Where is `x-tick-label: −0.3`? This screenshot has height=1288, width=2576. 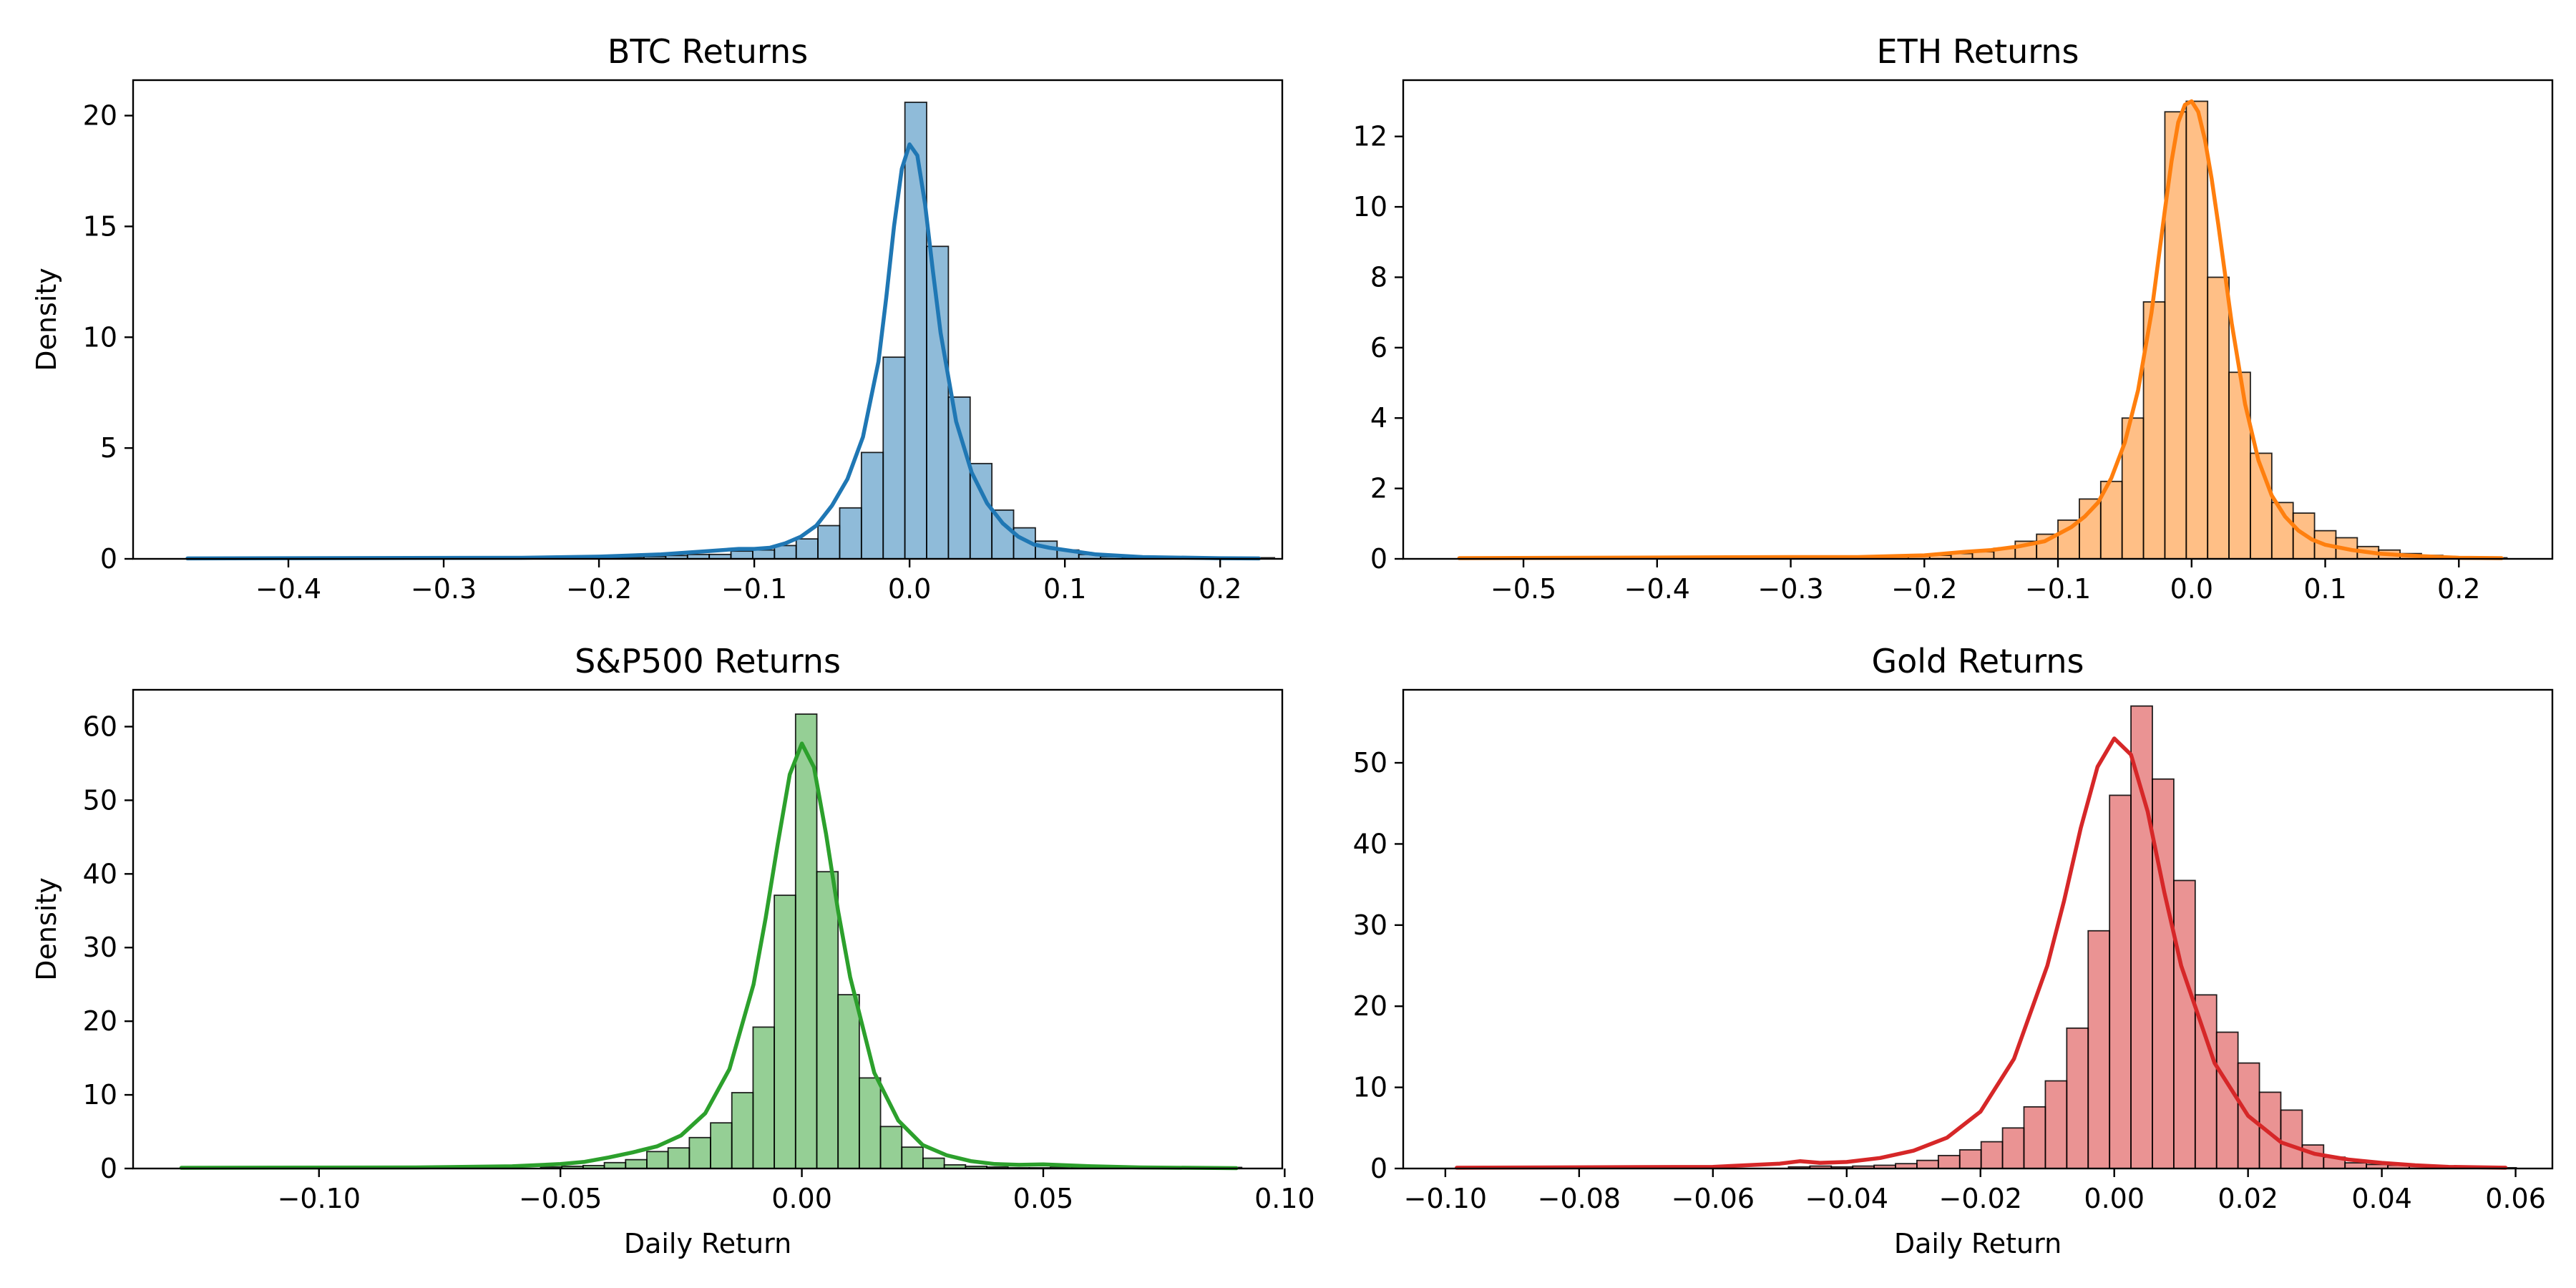
x-tick-label: −0.3 is located at coordinates (1790, 589).